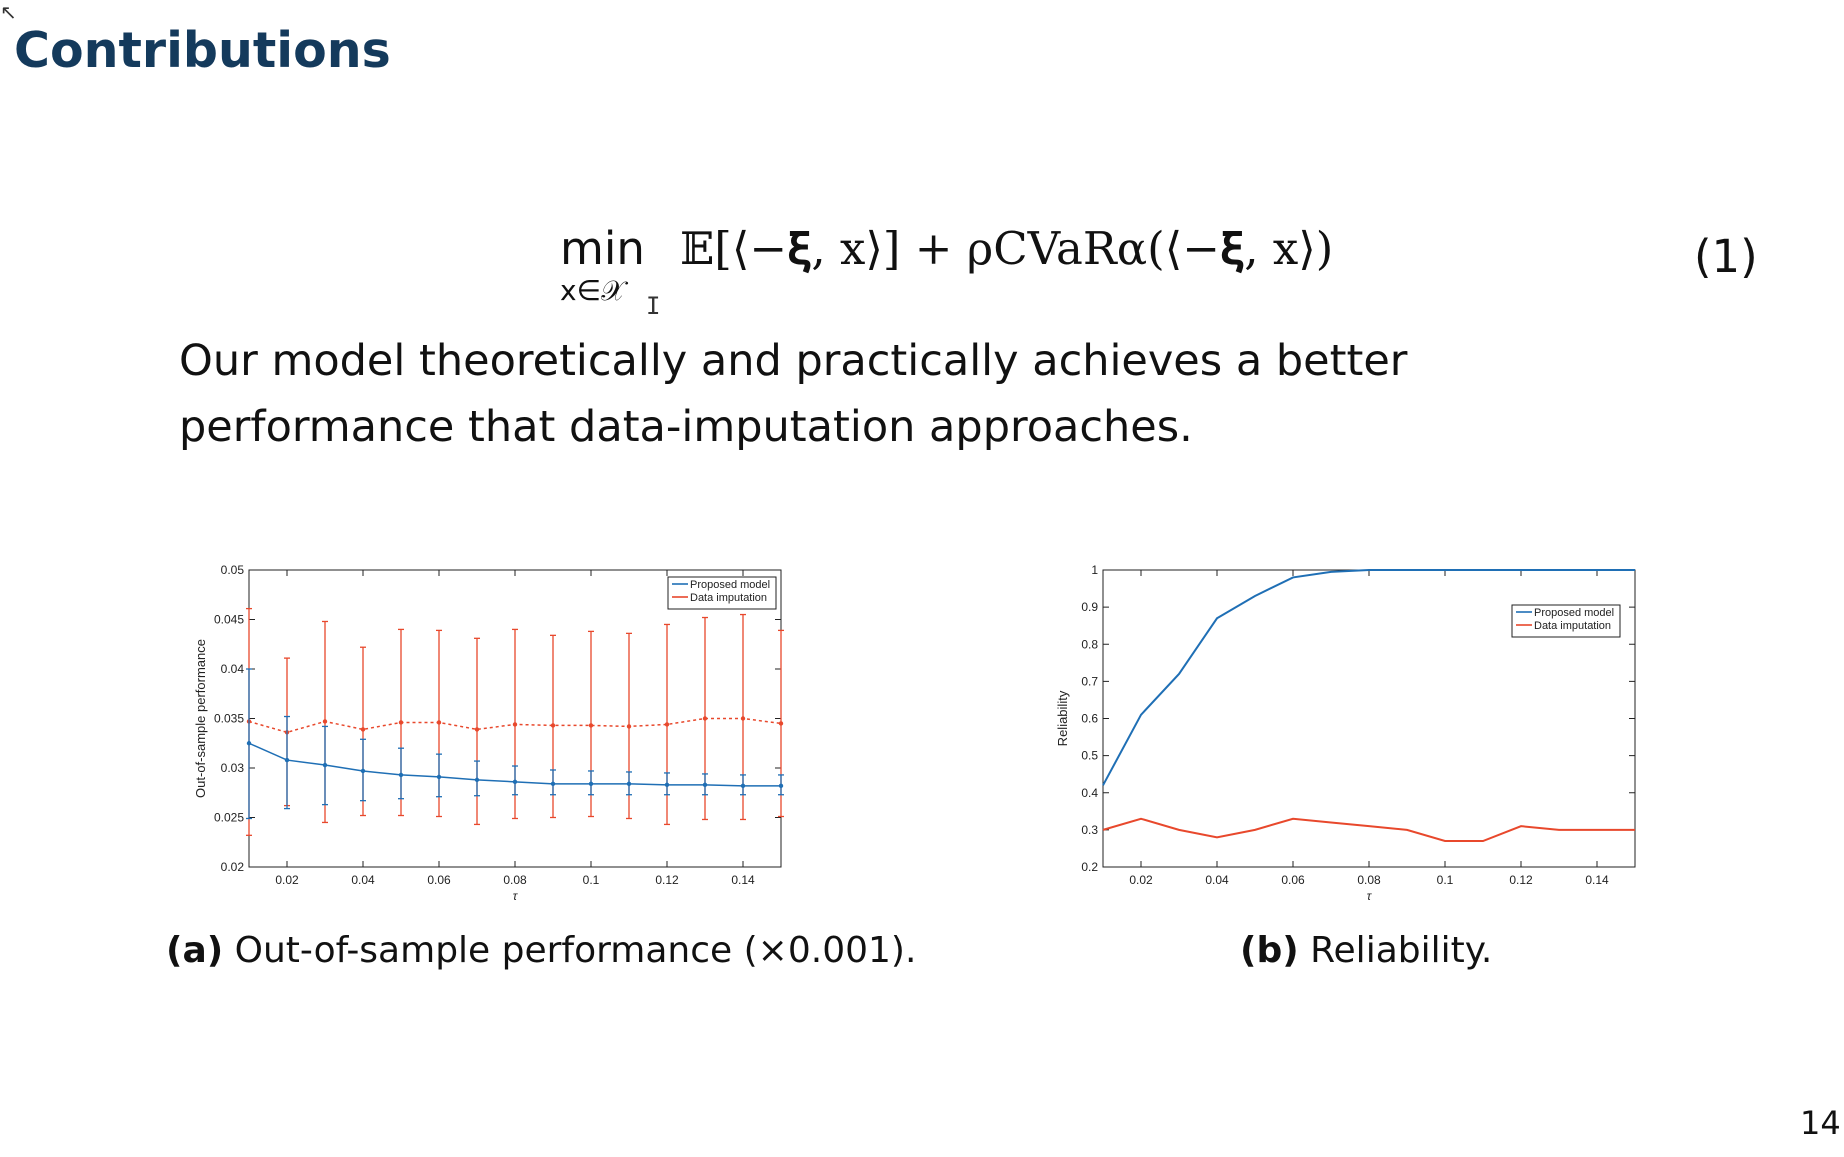 The width and height of the screenshot is (1844, 1157). What do you see at coordinates (1089, 644) in the screenshot?
I see `y-tick-label: 0.8` at bounding box center [1089, 644].